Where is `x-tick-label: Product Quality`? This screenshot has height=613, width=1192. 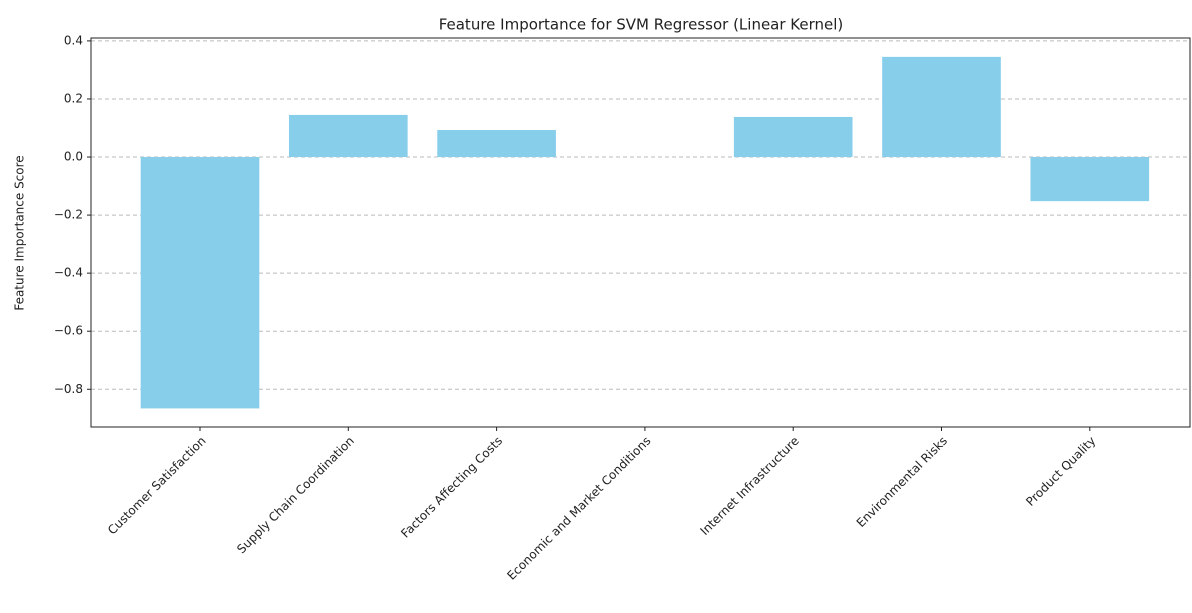
x-tick-label: Product Quality is located at coordinates (1060, 471).